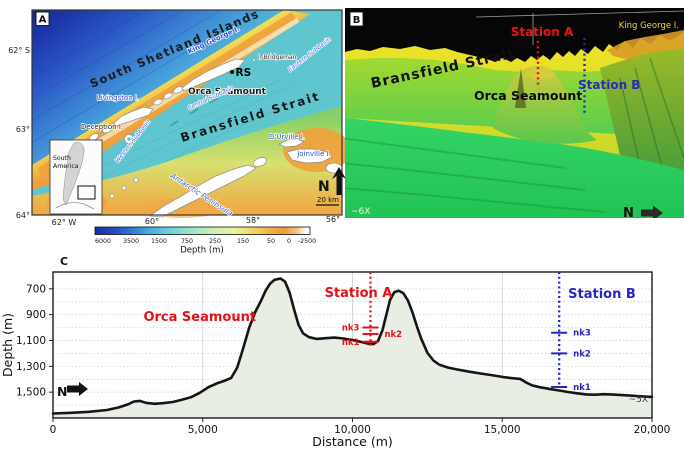  Describe the element at coordinates (528, 95) in the screenshot. I see `orca-seamount-label-3d: Orca Seamount` at that location.